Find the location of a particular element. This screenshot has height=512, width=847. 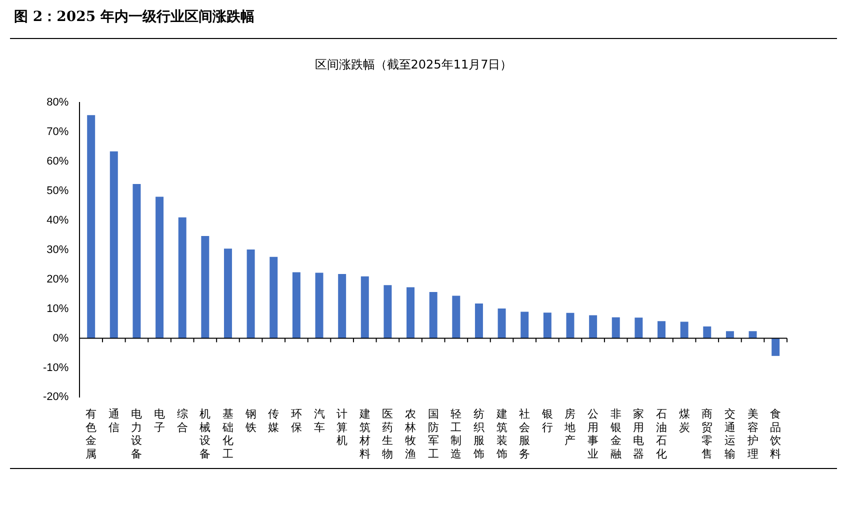

x-tick-label: 汽车 is located at coordinates (319, 421).